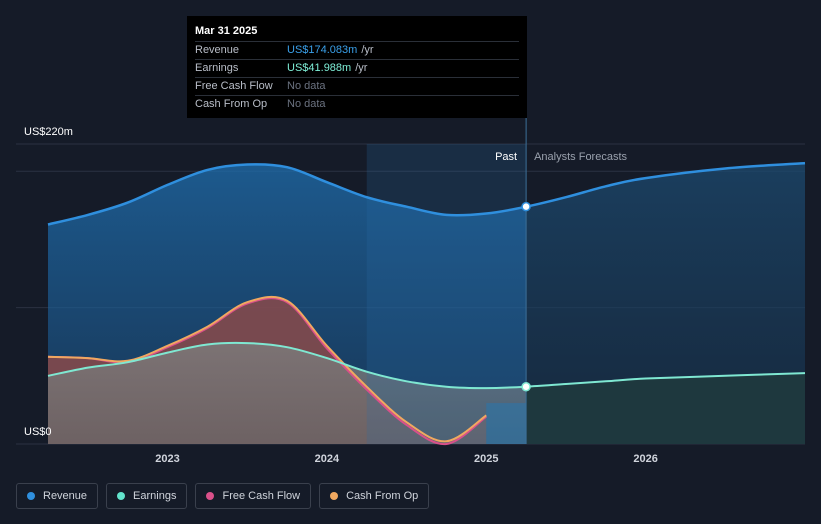 This screenshot has height=524, width=821. Describe the element at coordinates (580, 157) in the screenshot. I see `forecast-label: Analysts Forecasts` at that location.